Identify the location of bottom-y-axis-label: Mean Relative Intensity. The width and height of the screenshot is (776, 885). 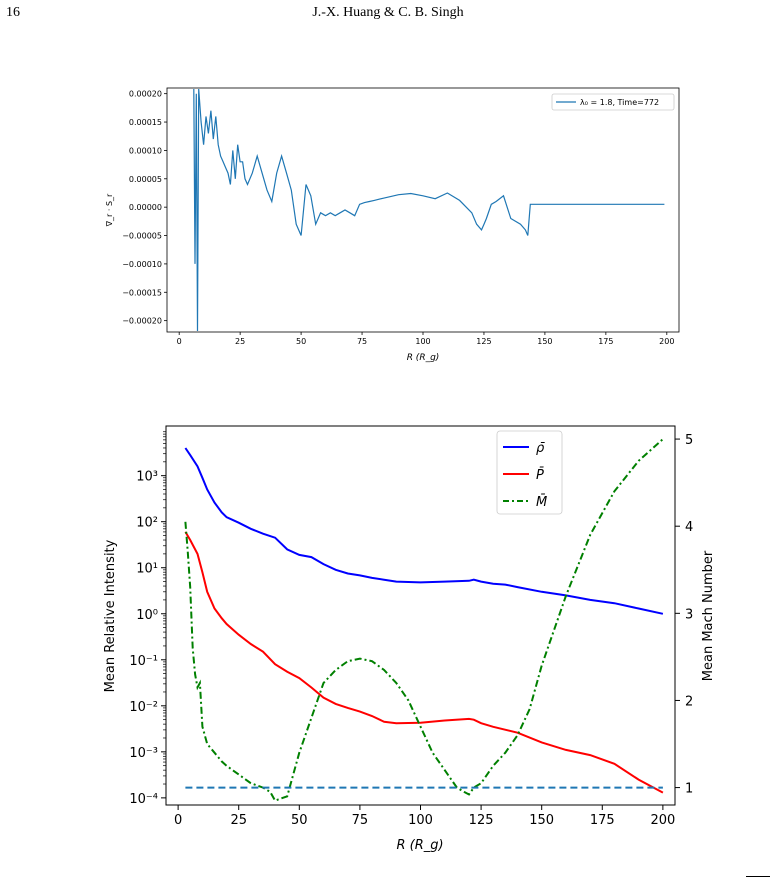
(110, 615).